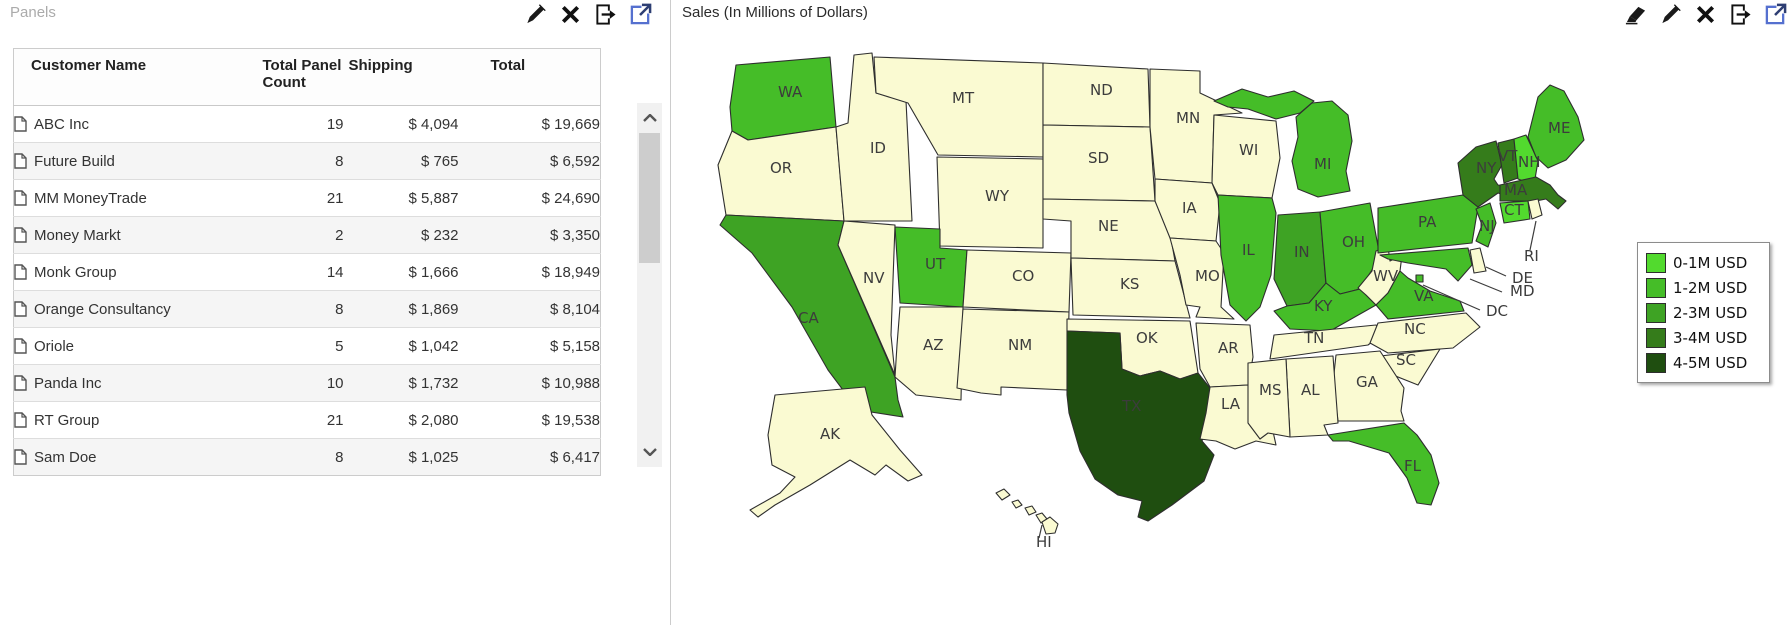  I want to click on legend-label: 2-3M USD, so click(1710, 312).